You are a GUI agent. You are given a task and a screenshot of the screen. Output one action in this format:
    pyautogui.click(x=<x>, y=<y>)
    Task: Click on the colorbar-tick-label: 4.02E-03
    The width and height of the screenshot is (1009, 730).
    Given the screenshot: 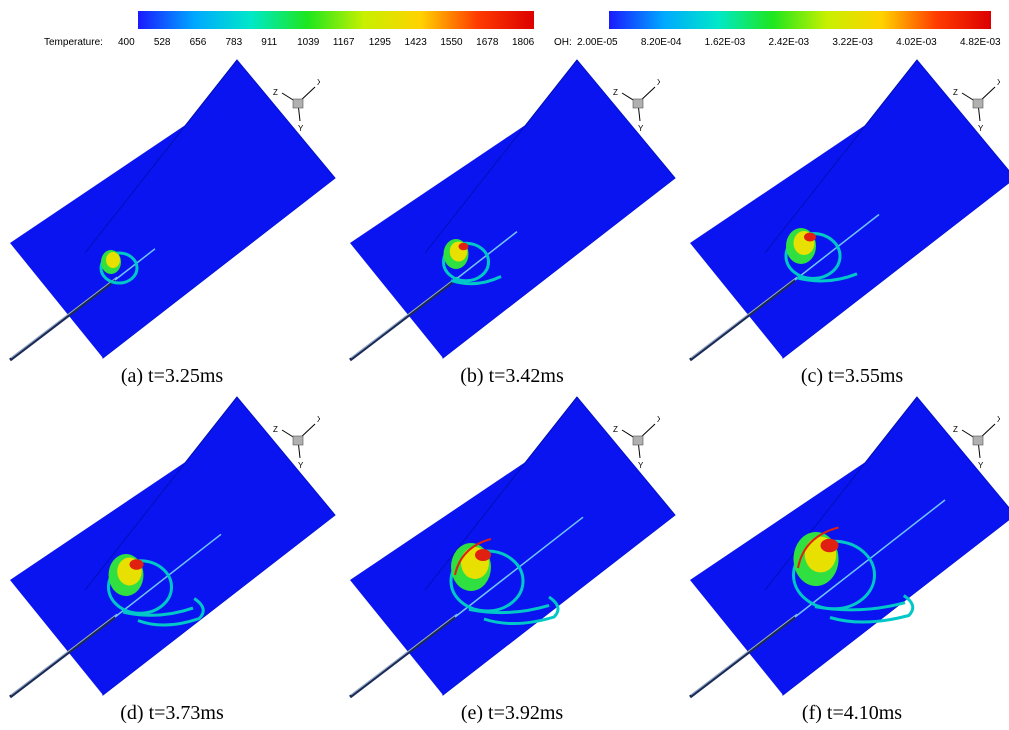 What is the action you would take?
    pyautogui.click(x=916, y=42)
    